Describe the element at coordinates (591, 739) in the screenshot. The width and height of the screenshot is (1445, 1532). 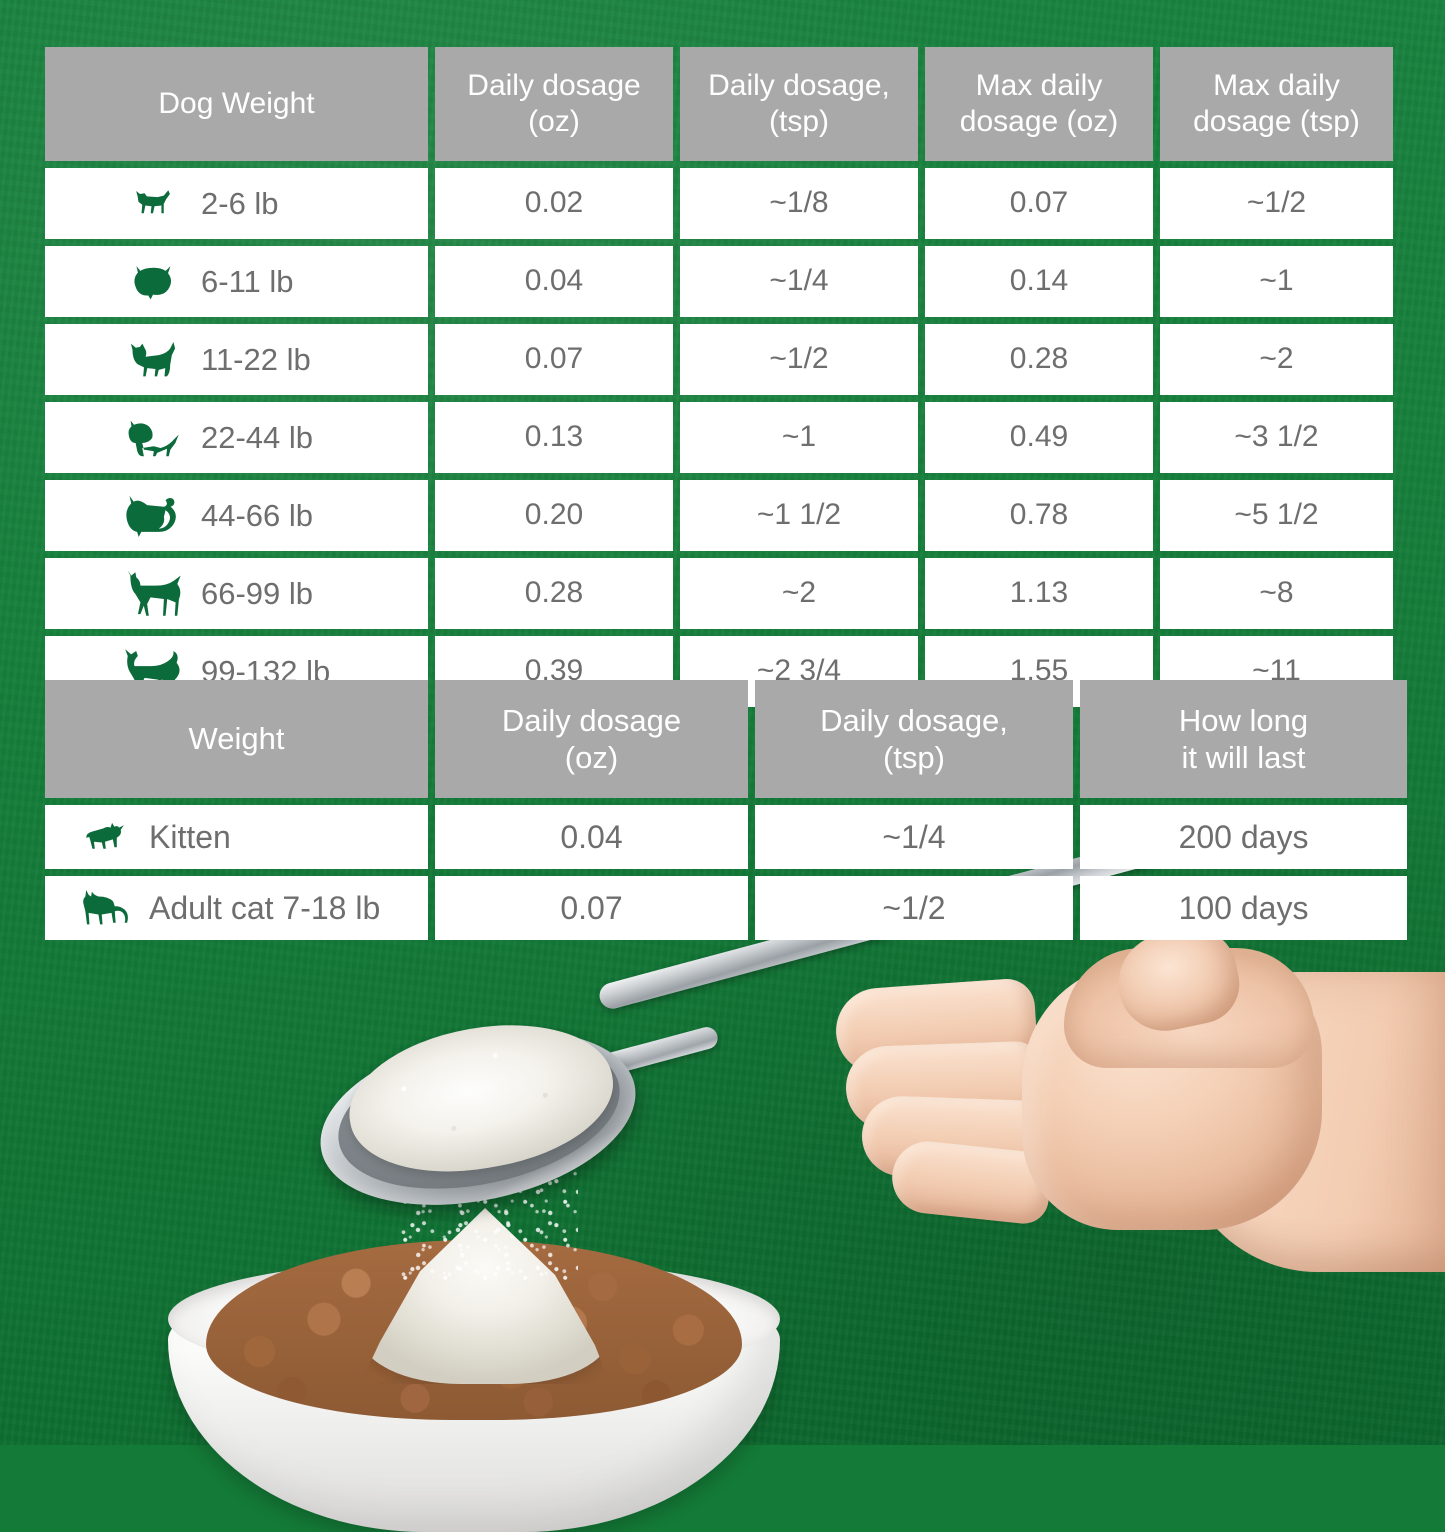
I see `cat-table-header-daily-oz: Daily dosage (oz)` at that location.